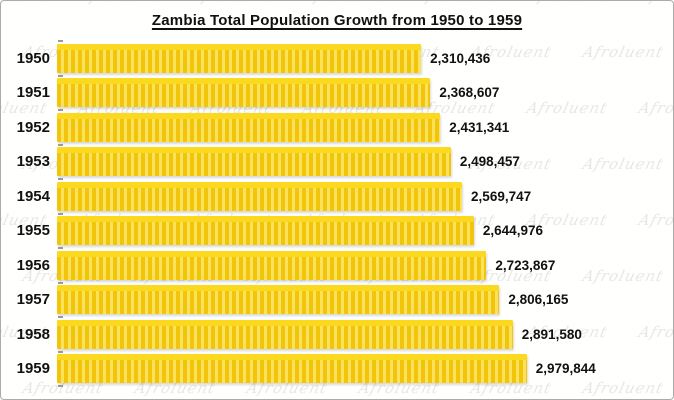  Describe the element at coordinates (512, 231) in the screenshot. I see `value-label: 2,644,976` at that location.